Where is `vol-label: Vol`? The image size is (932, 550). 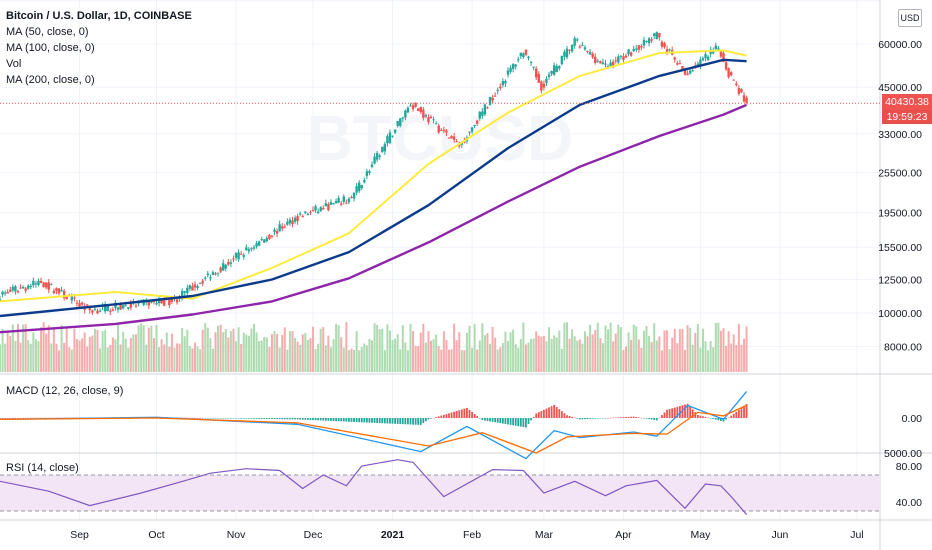 vol-label: Vol is located at coordinates (14, 64).